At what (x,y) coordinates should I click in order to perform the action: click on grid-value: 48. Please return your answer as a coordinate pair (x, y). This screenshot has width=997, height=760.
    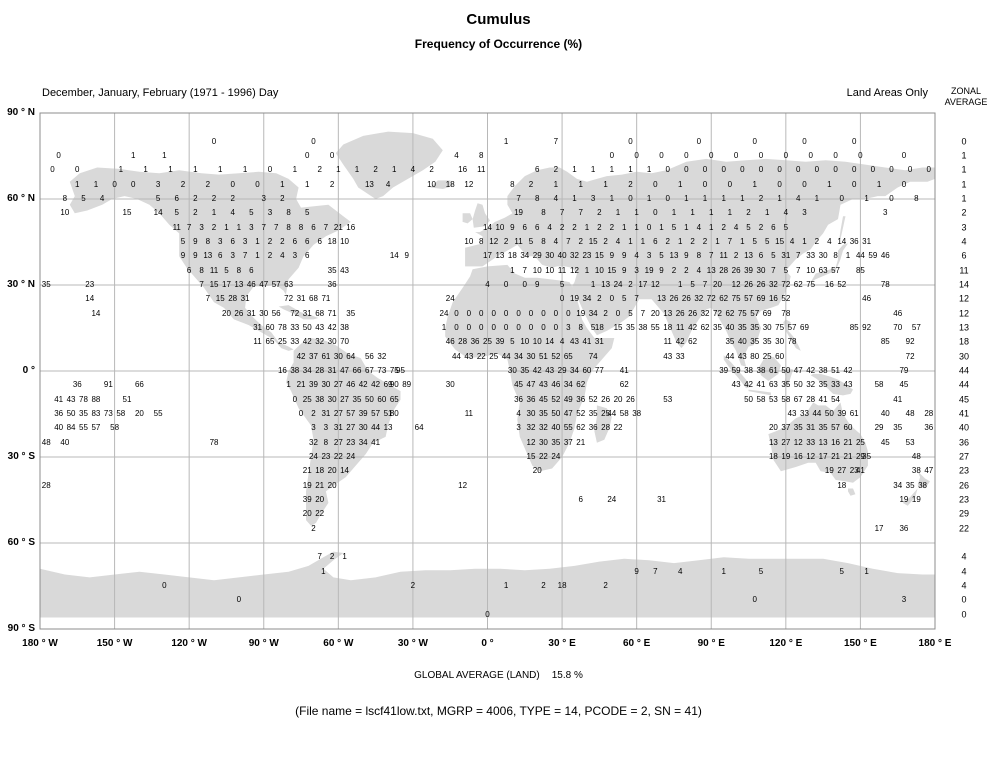
    Looking at the image, I should click on (916, 456).